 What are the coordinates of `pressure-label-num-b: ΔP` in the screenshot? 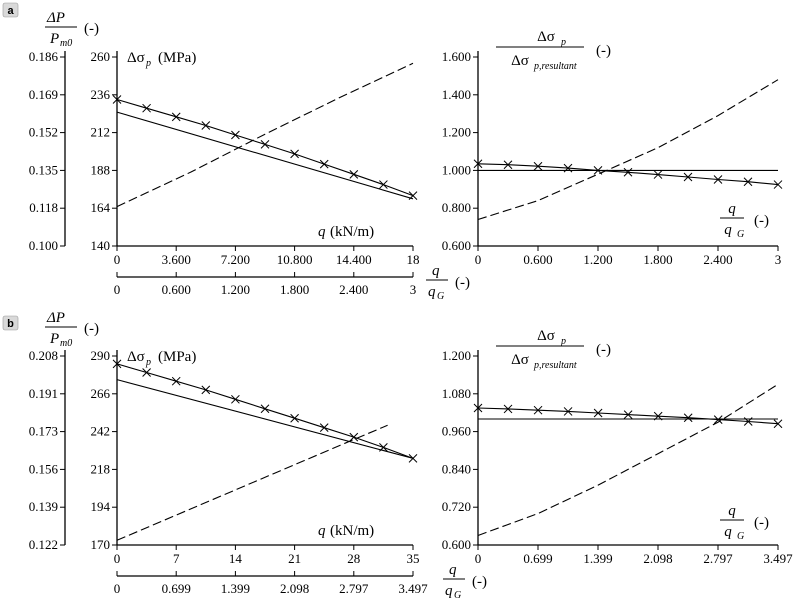 It's located at (55, 318).